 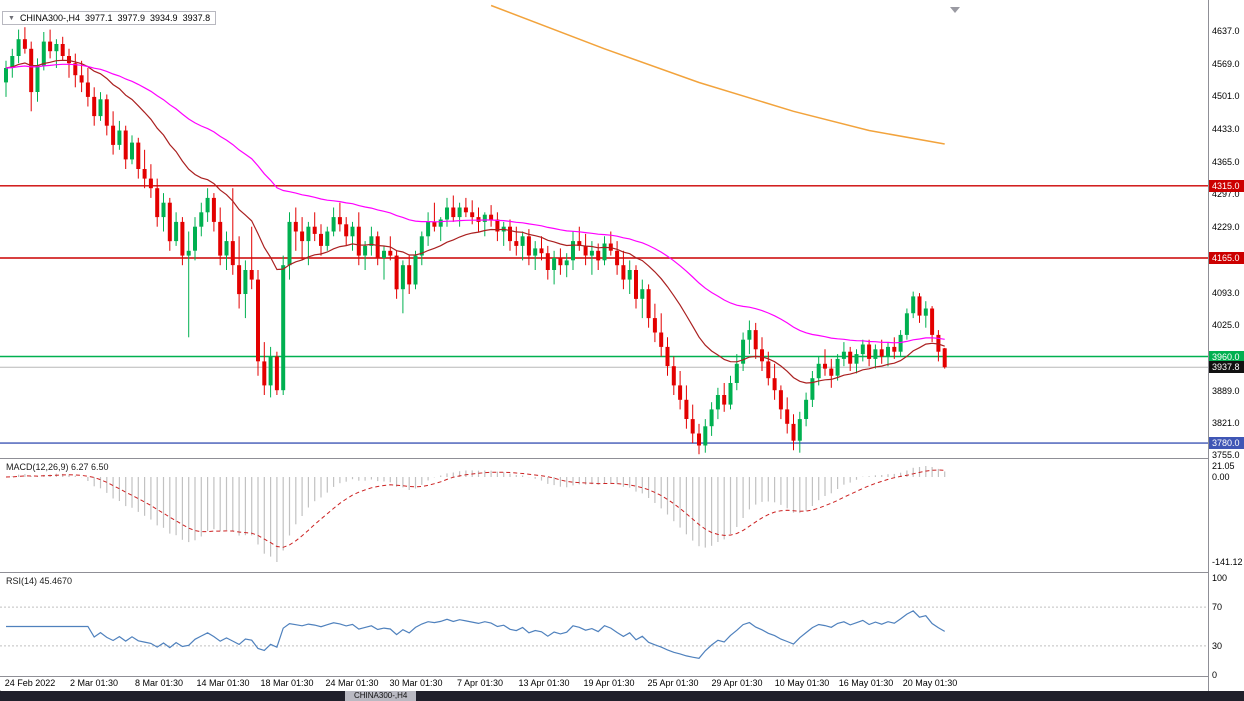 I want to click on time-axis-label: 13 Apr 01:30, so click(x=544, y=683).